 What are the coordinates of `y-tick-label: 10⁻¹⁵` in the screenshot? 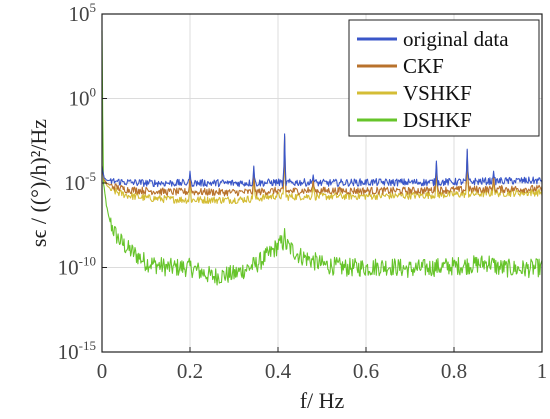 It's located at (77, 351).